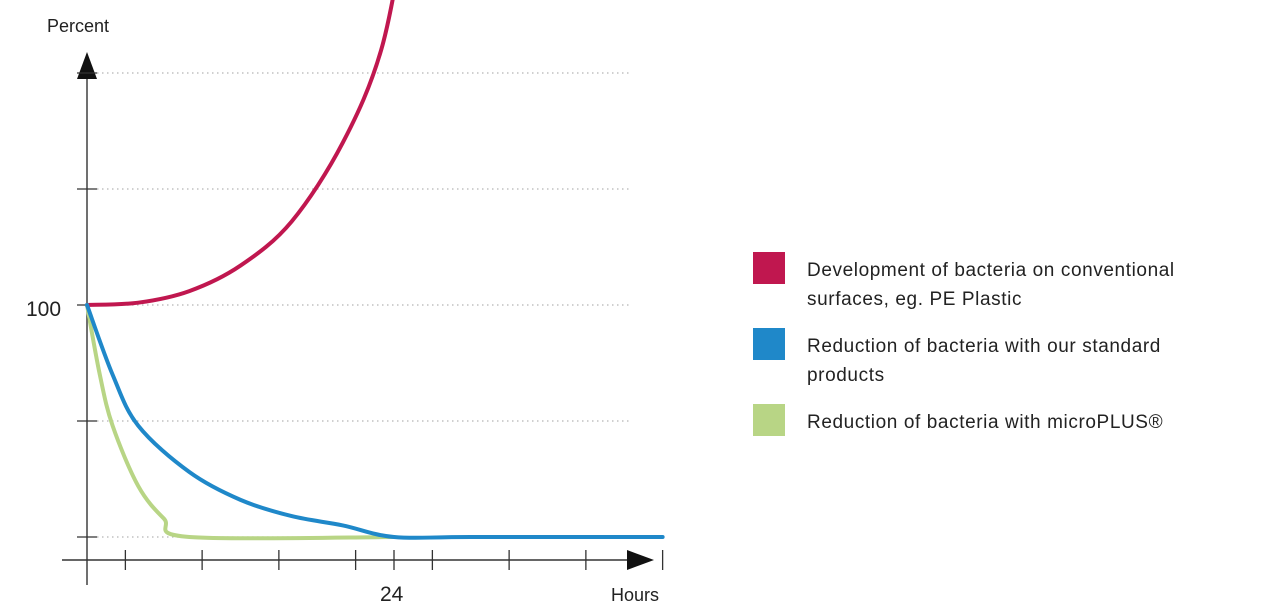 This screenshot has width=1262, height=608. What do you see at coordinates (392, 594) in the screenshot?
I see `x-tick-label-24: 24` at bounding box center [392, 594].